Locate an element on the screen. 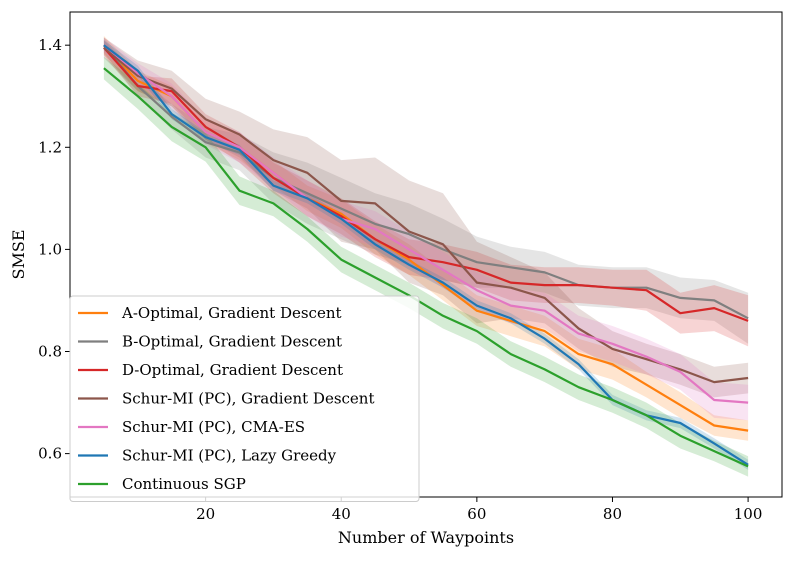  y-tick-label: 0.8 is located at coordinates (50, 352).